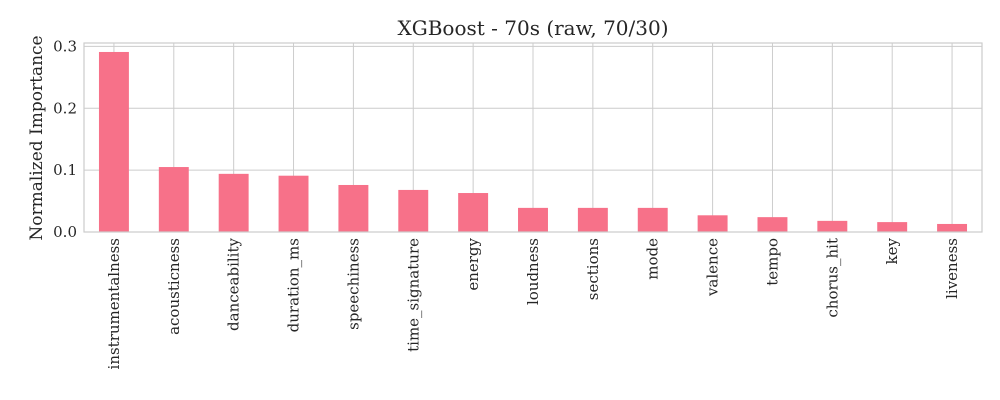 The height and width of the screenshot is (400, 1000). Describe the element at coordinates (712, 223) in the screenshot. I see `bar-valence` at that location.